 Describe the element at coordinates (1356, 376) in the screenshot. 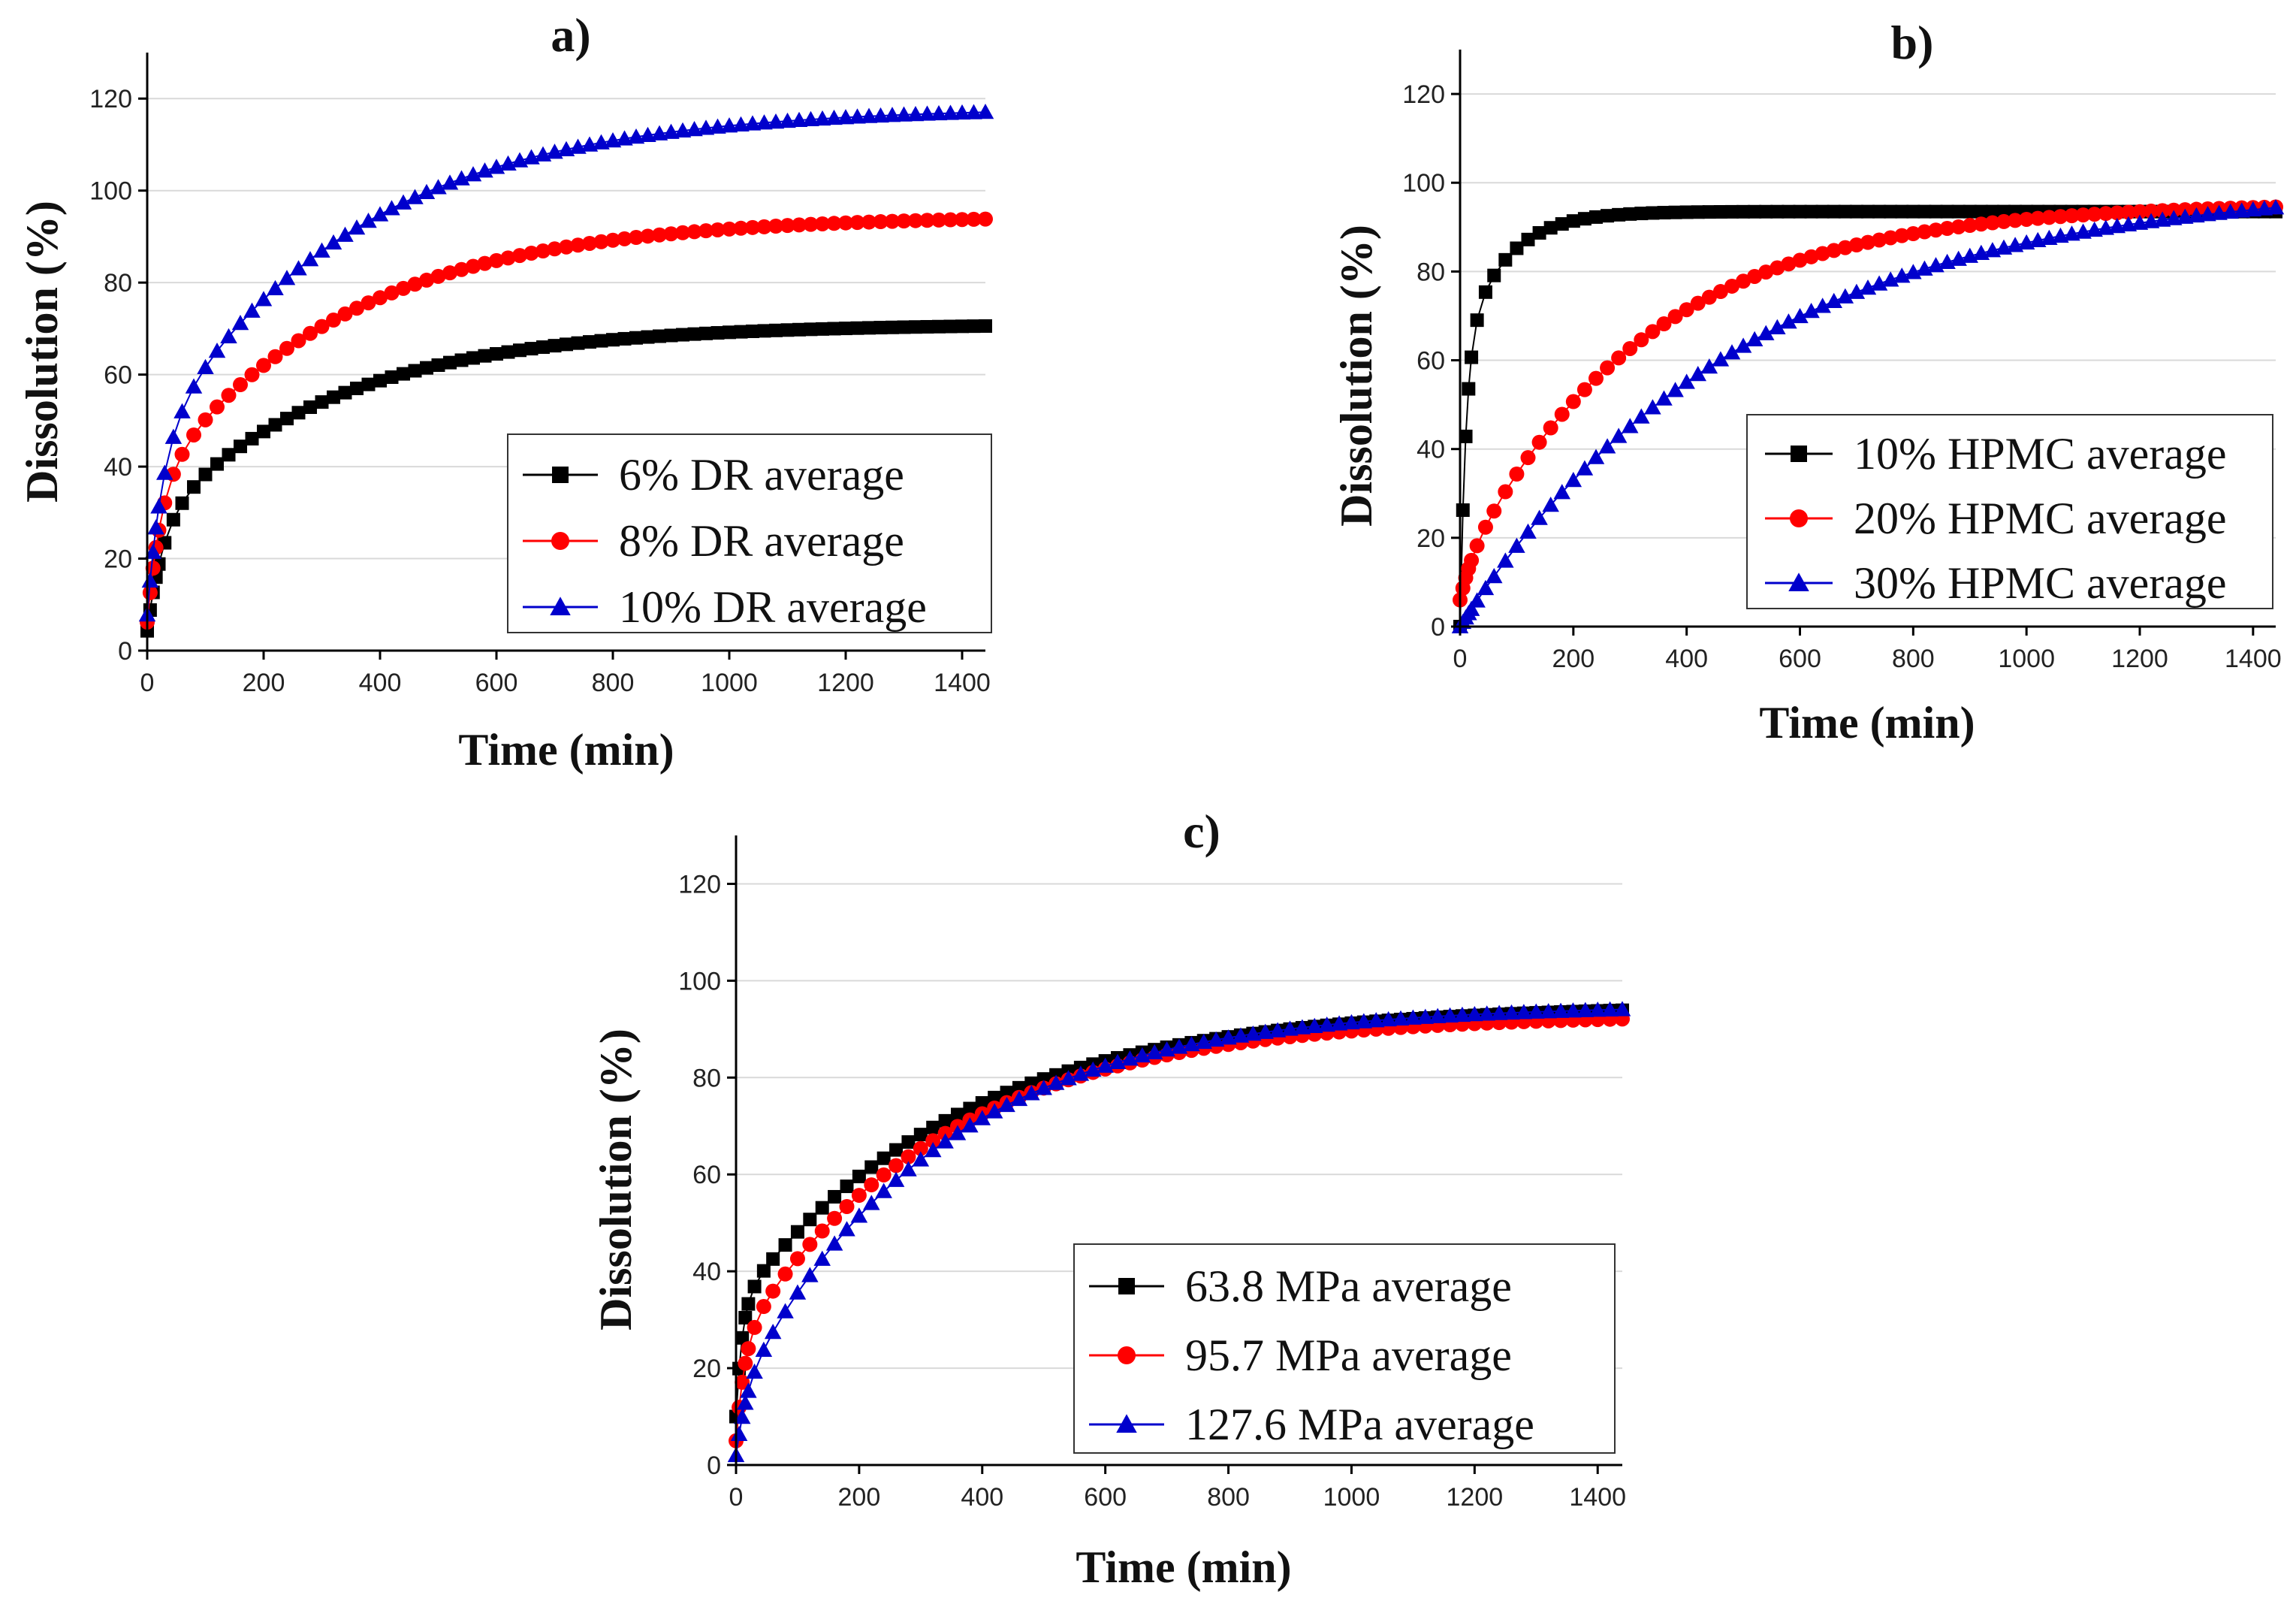

I see `panel-b-y-title: Dissolution (%)` at that location.